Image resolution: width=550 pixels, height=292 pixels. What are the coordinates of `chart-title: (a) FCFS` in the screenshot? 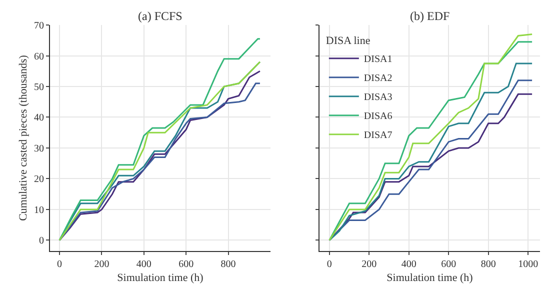 It's located at (160, 16).